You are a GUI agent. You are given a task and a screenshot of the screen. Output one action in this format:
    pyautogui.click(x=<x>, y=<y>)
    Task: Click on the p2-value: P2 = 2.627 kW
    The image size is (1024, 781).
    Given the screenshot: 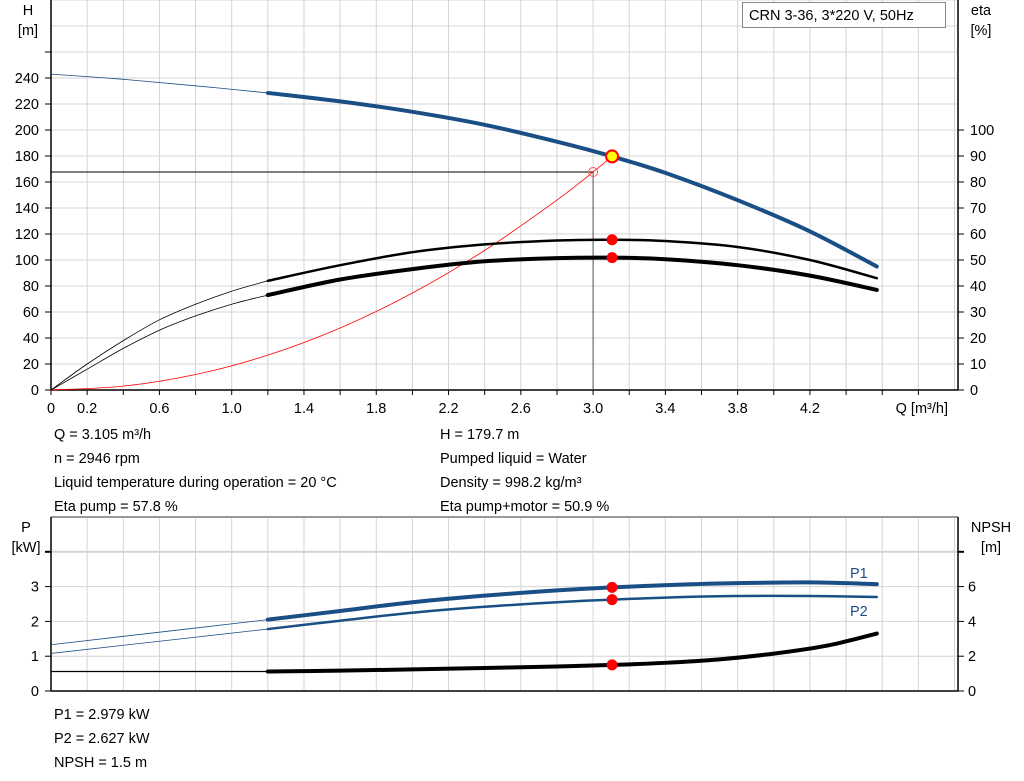 What is the action you would take?
    pyautogui.click(x=102, y=739)
    